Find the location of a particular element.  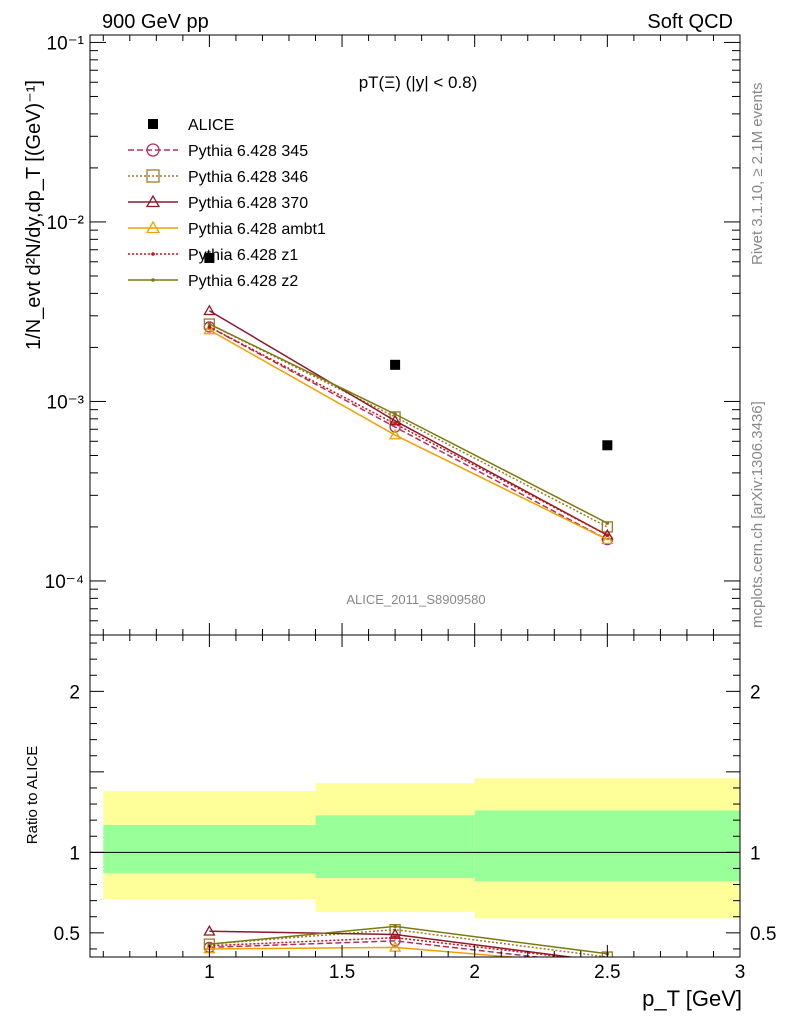

legend-entry-1: Pythia 6.428 345 is located at coordinates (218, 151).